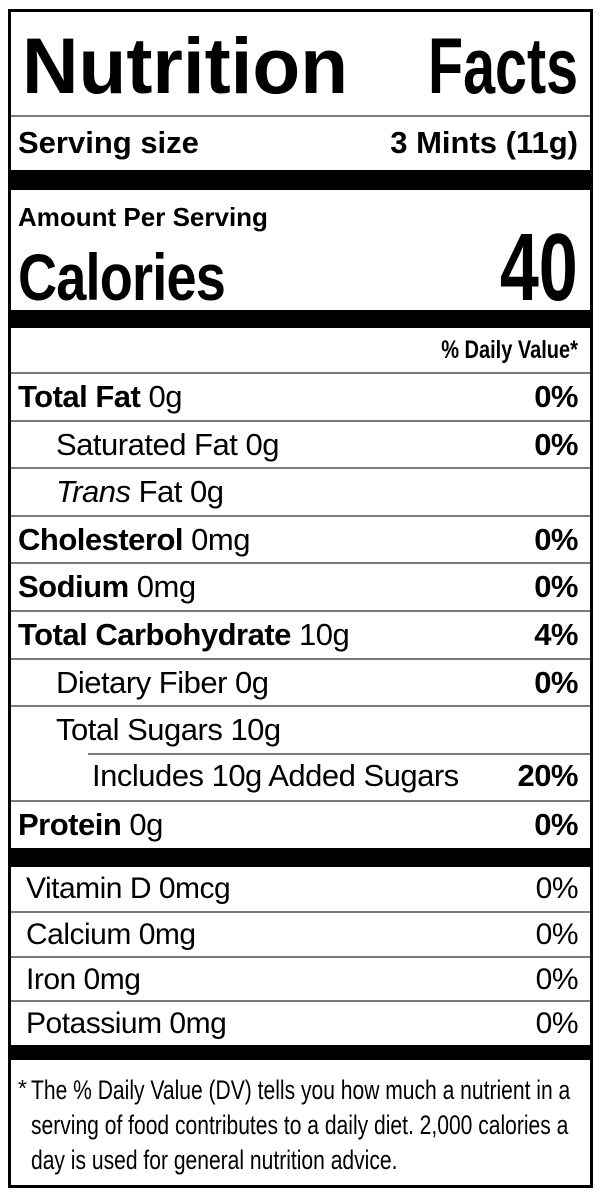  What do you see at coordinates (300, 633) in the screenshot?
I see `nutrient-row-total-carbohydrate: Total Carbohydrate 10g 4%` at bounding box center [300, 633].